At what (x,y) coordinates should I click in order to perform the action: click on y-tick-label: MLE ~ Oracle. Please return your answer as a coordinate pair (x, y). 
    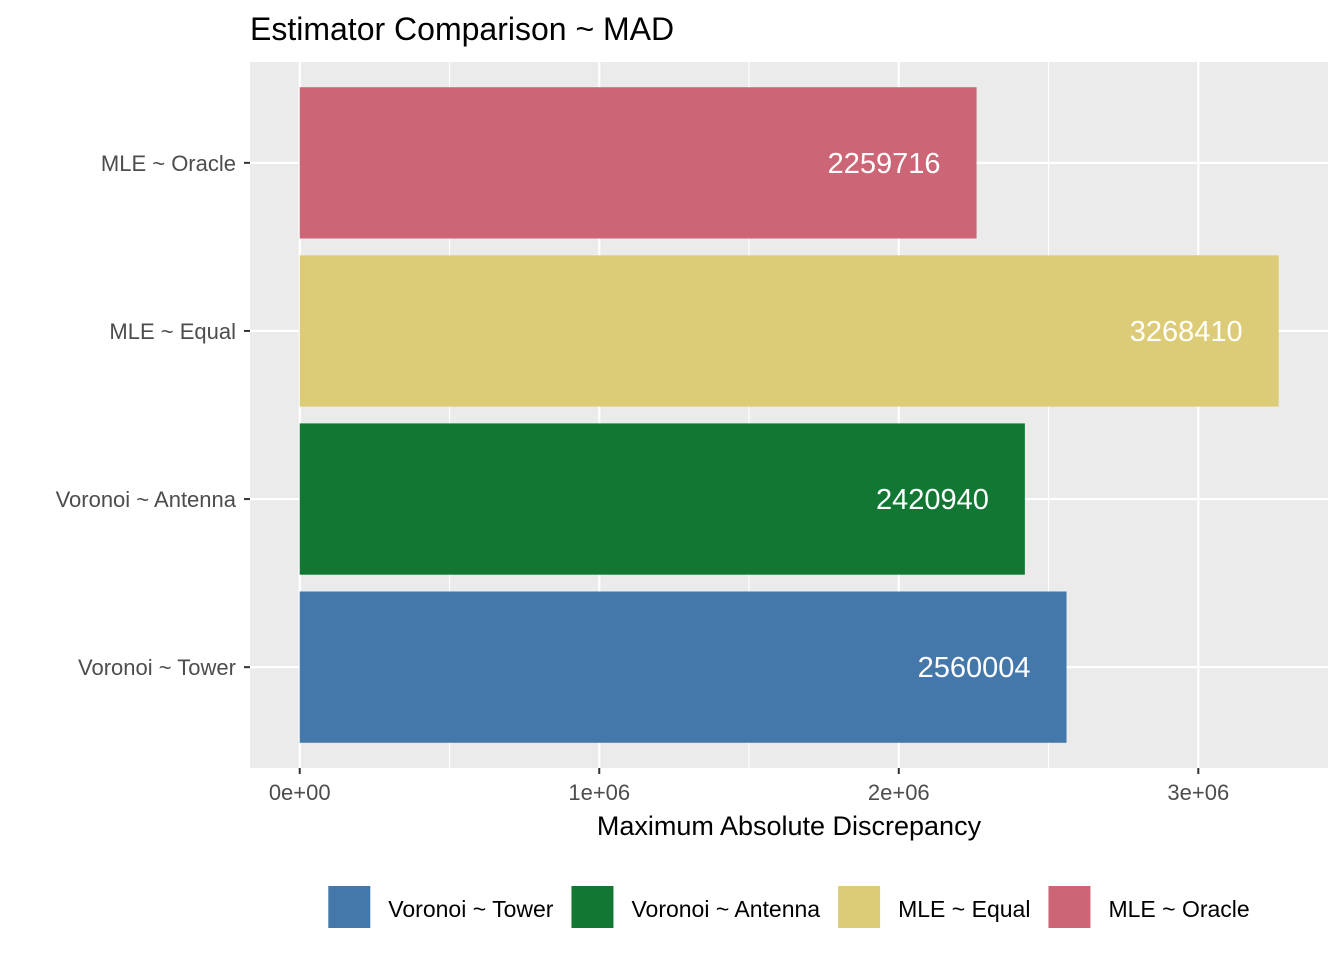
    Looking at the image, I should click on (168, 163).